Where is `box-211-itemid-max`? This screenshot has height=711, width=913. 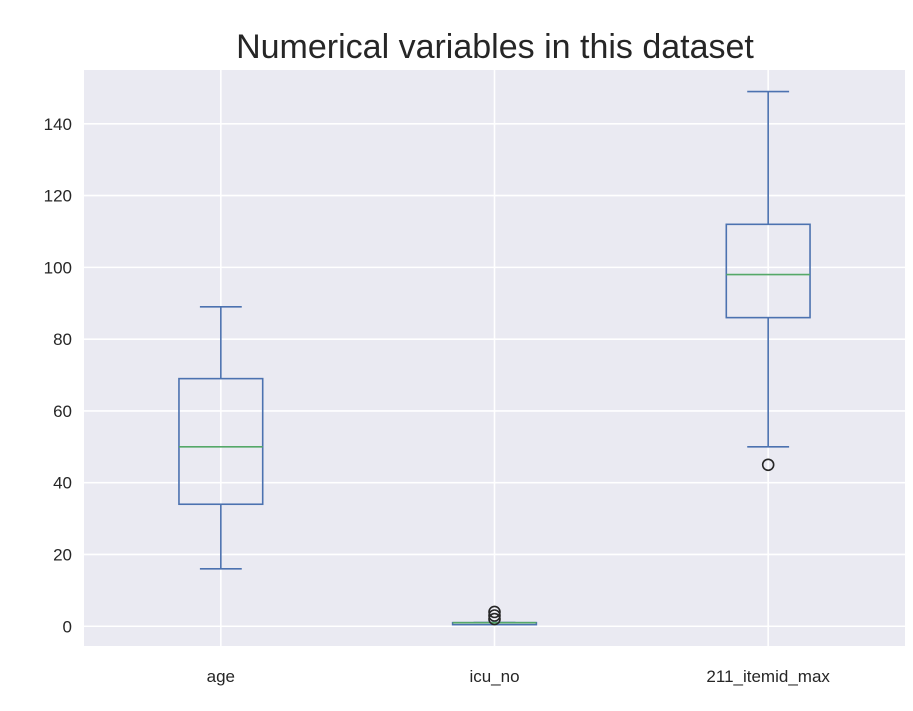
box-211-itemid-max is located at coordinates (768, 281).